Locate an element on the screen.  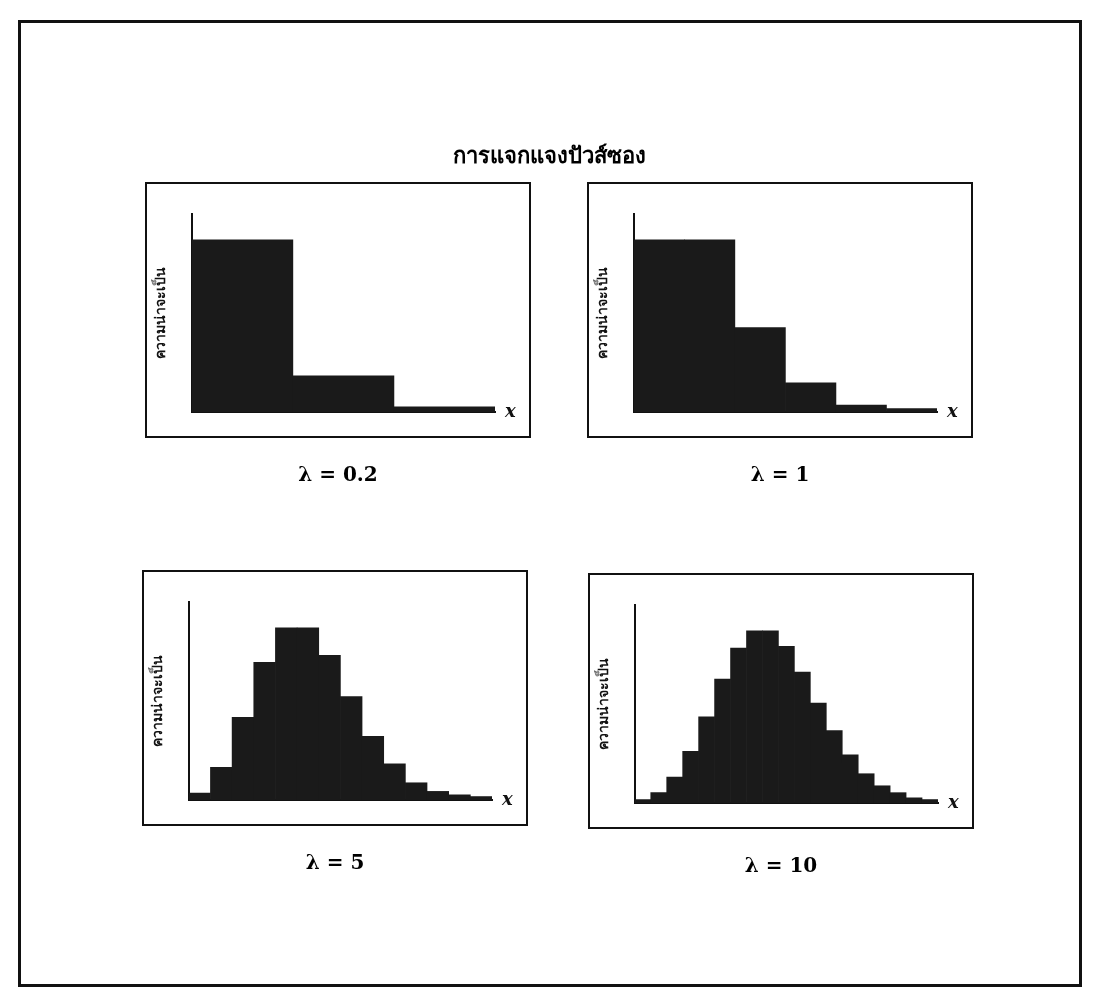
text: λ = 1 is located at coordinates (780, 474).